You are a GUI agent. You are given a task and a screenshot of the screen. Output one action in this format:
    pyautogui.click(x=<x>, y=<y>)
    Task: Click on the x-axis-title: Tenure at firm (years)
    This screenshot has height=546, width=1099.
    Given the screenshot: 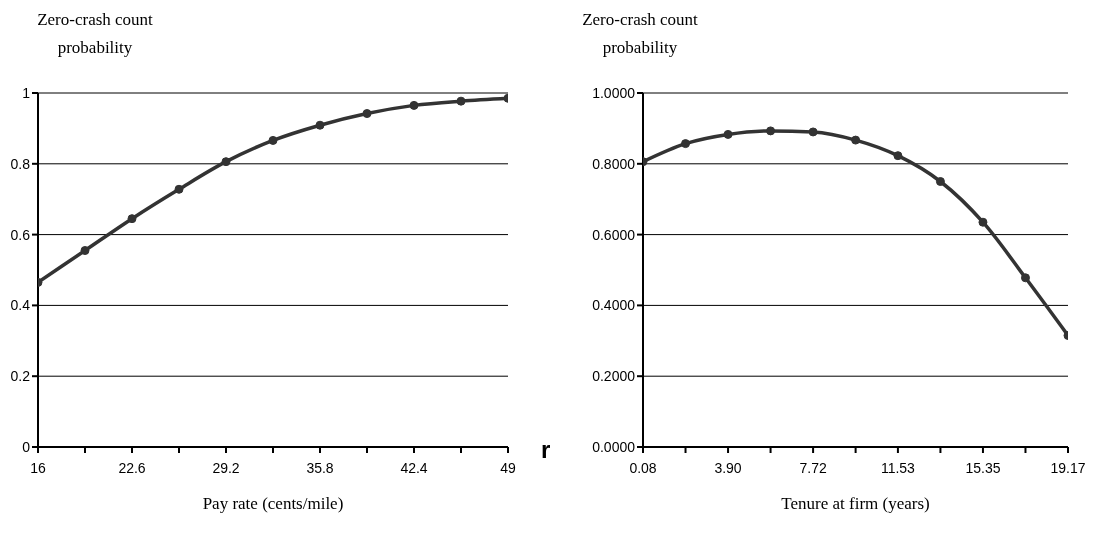 What is the action you would take?
    pyautogui.click(x=855, y=504)
    